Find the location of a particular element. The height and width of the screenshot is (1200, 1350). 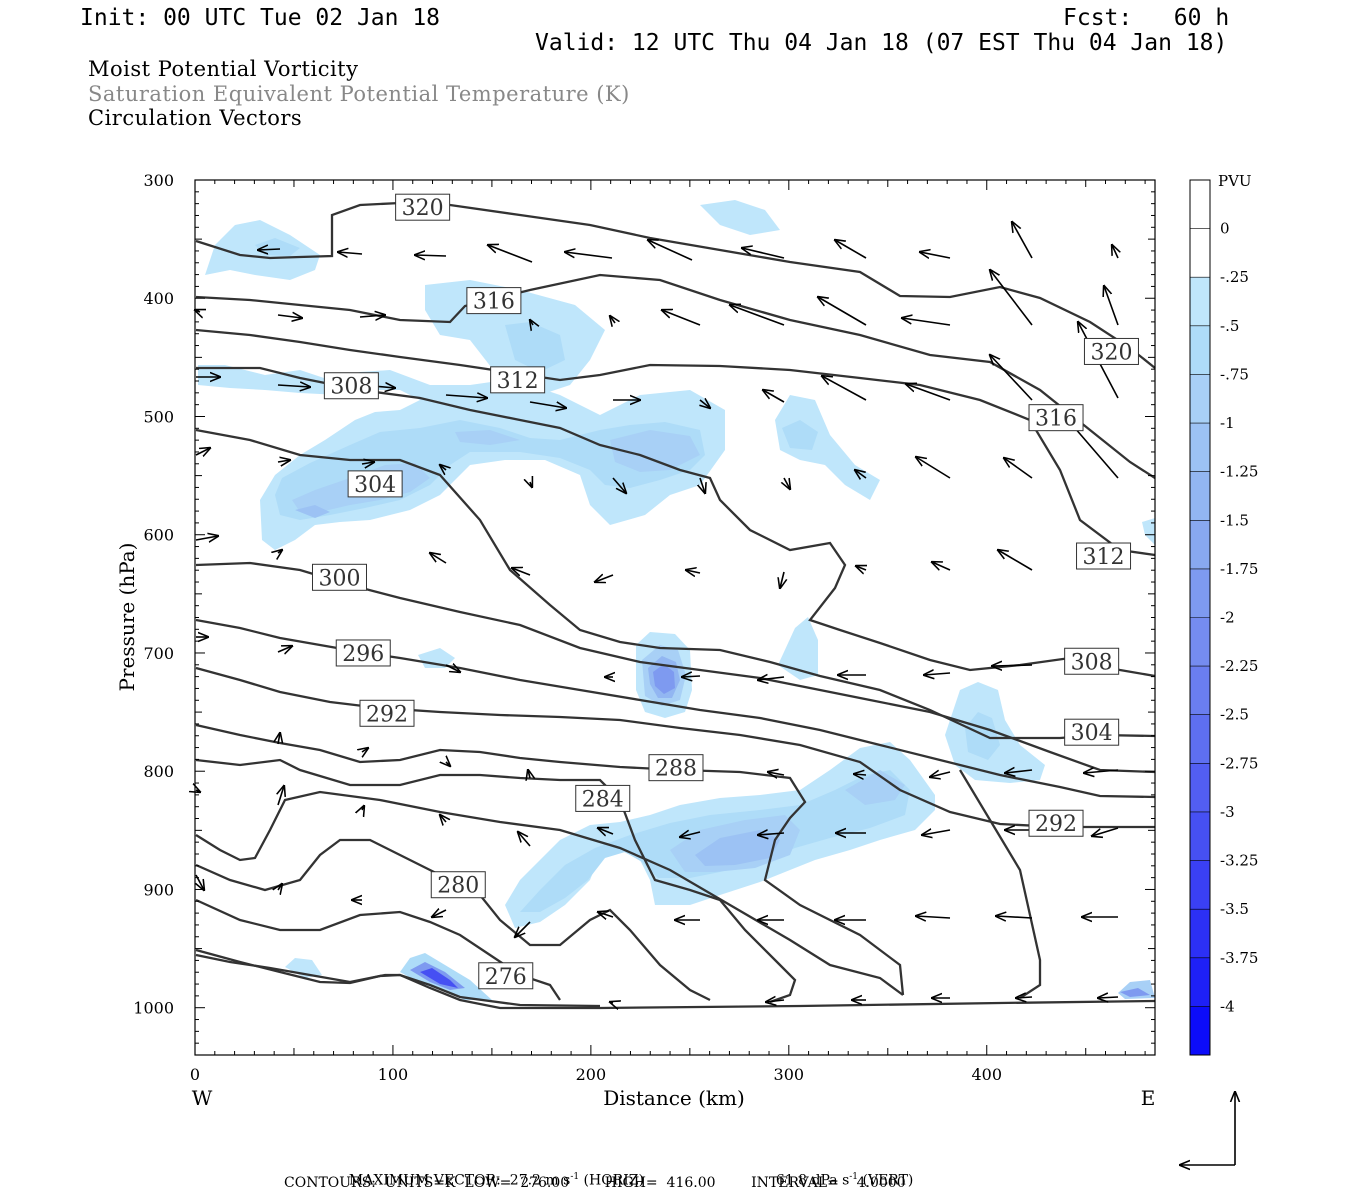

contour-label-text: 284 is located at coordinates (603, 799).